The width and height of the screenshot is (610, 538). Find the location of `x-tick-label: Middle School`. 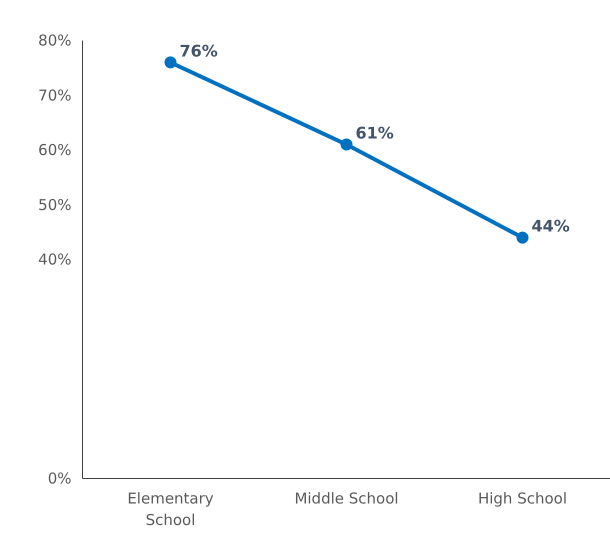

x-tick-label: Middle School is located at coordinates (346, 499).